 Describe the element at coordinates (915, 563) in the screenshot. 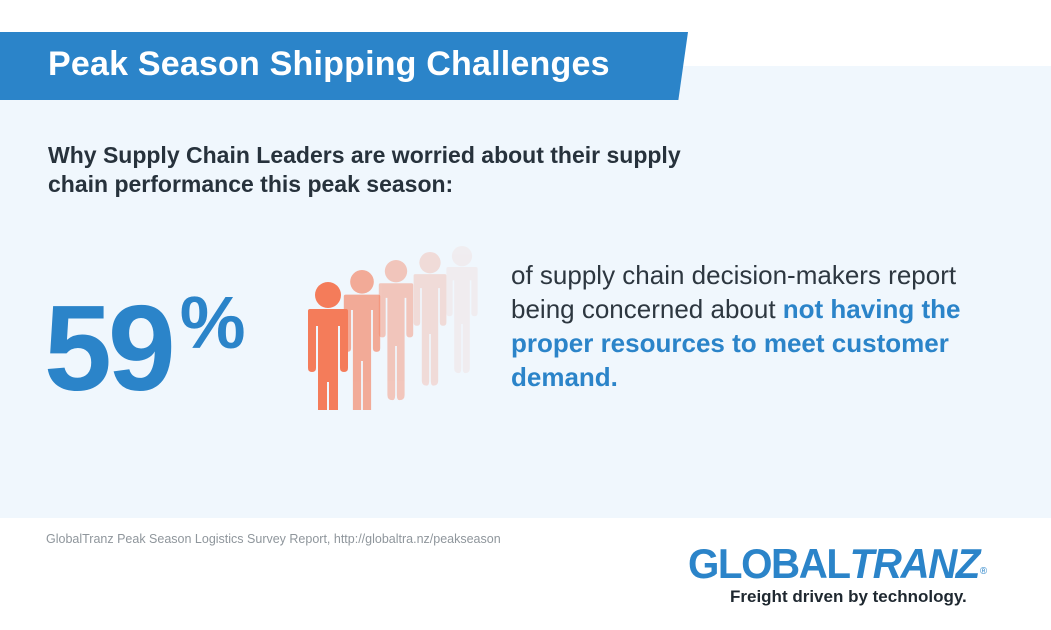

I see `logo-text-tranz: TRANZ` at that location.